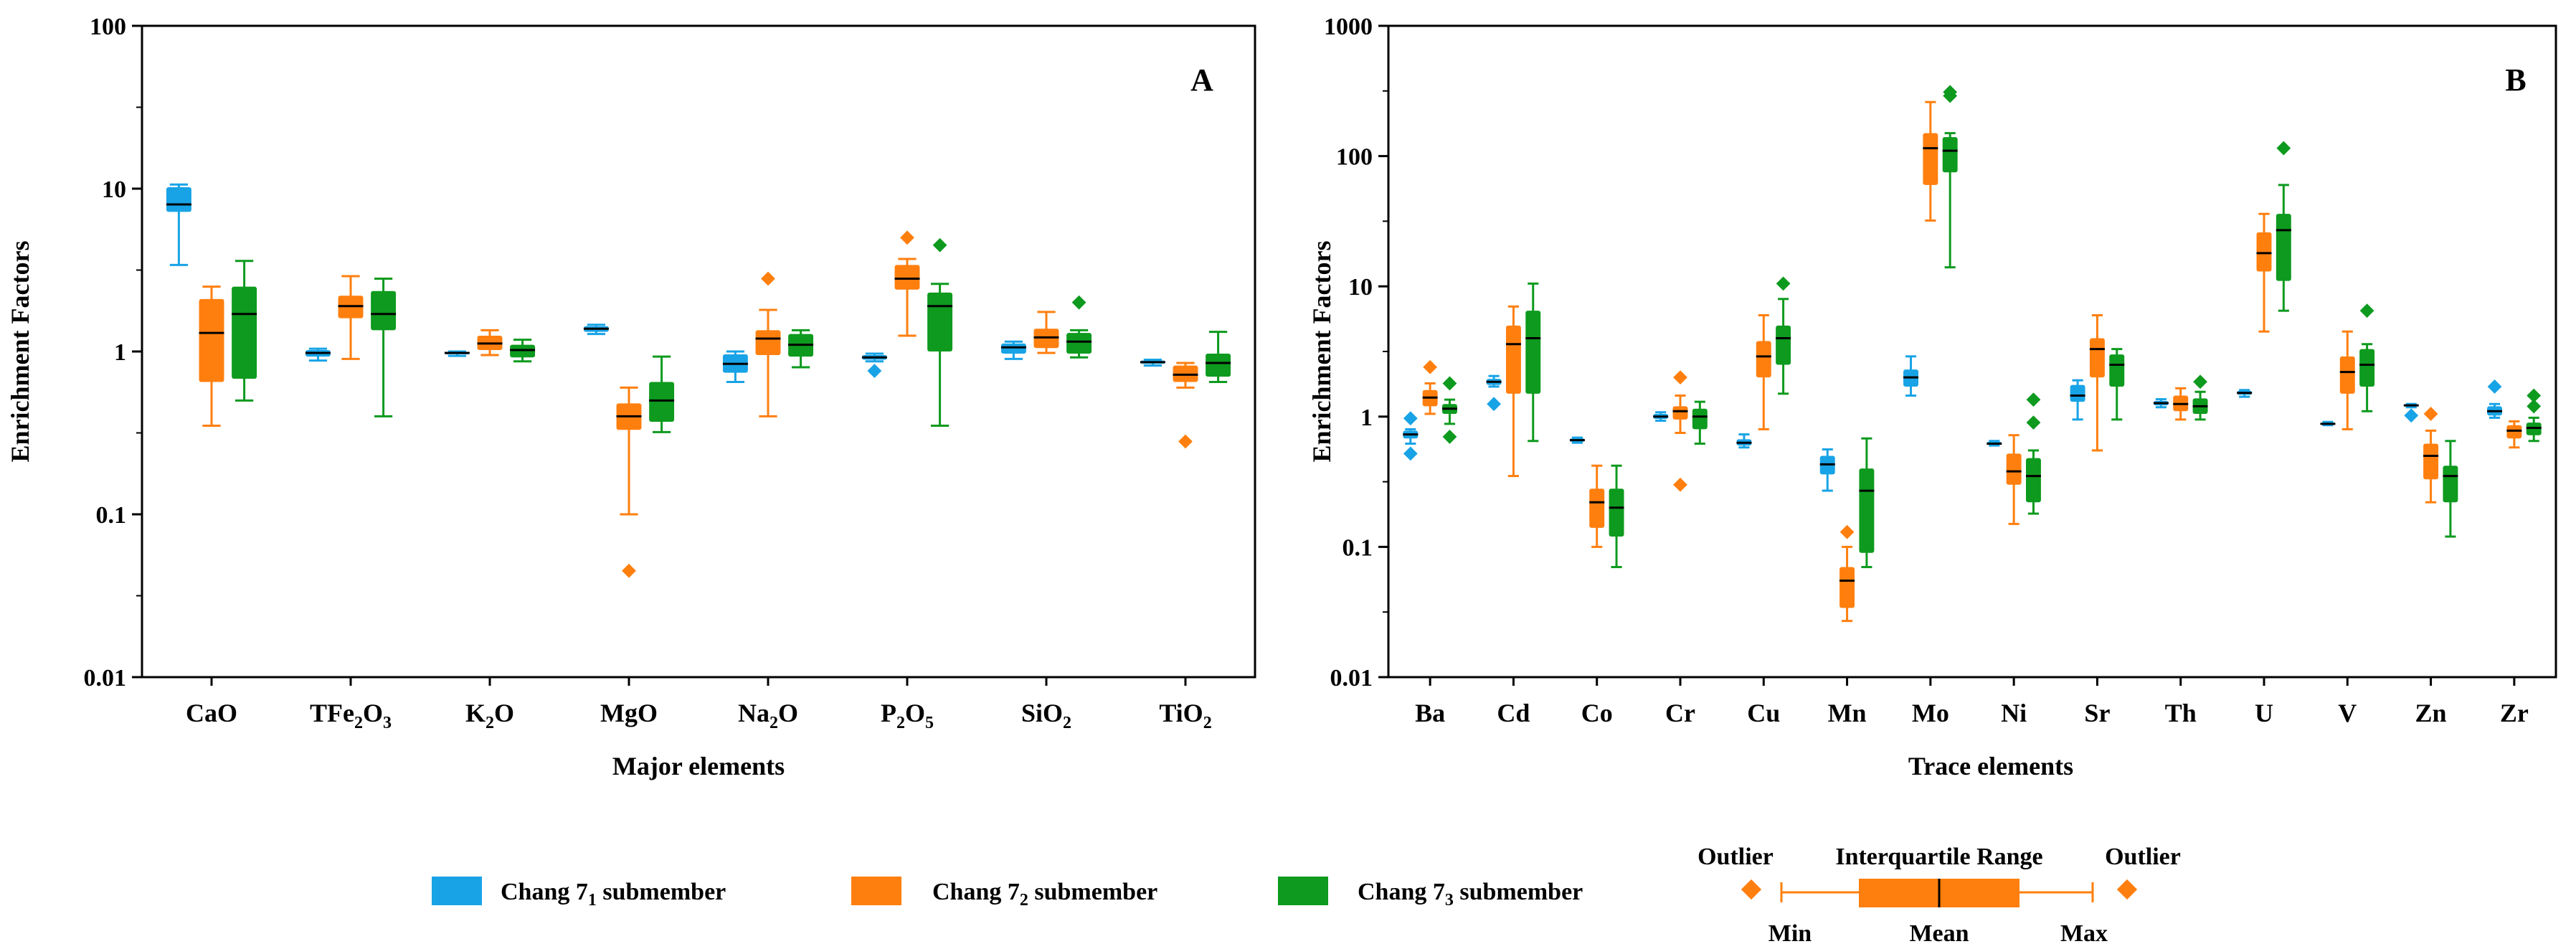 This screenshot has width=2576, height=949. What do you see at coordinates (629, 713) in the screenshot?
I see `panel-a-x-tick-label: MgO` at bounding box center [629, 713].